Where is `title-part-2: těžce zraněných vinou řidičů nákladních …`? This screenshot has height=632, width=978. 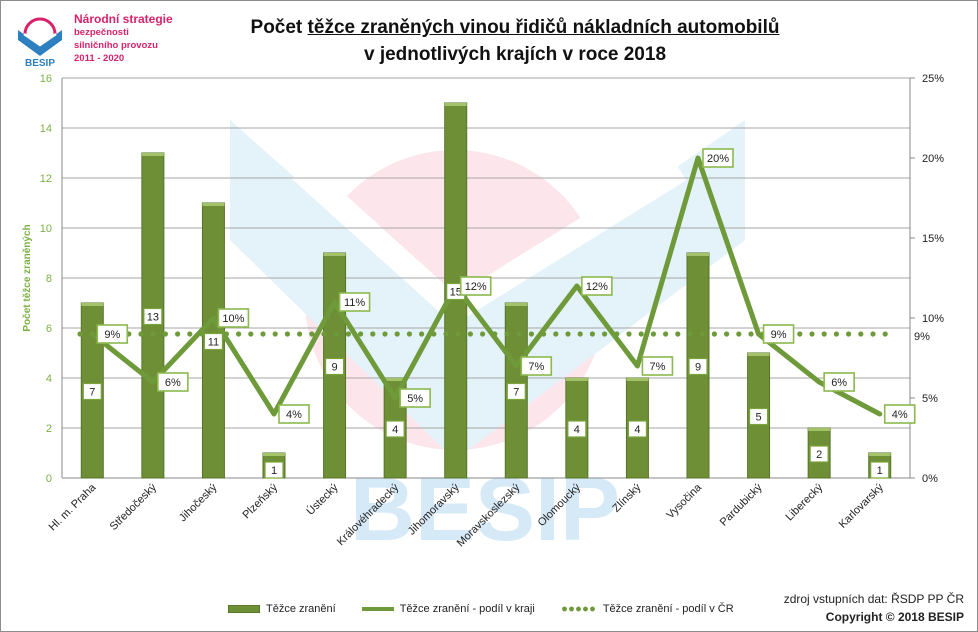
title-part-2: těžce zraněných vinou řidičů nákladních … is located at coordinates (543, 27).